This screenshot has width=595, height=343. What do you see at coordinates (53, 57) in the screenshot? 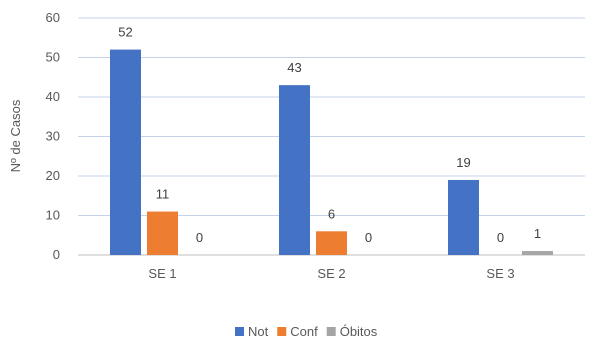
I see `y-tick-label: 50` at bounding box center [53, 57].